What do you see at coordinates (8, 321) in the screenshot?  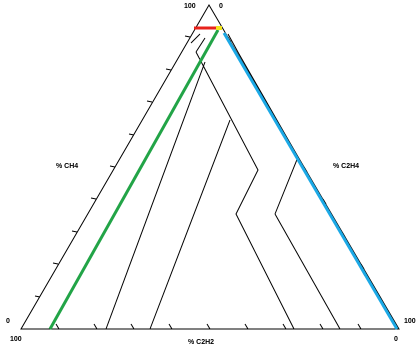 I see `left-vertex-value: 0` at bounding box center [8, 321].